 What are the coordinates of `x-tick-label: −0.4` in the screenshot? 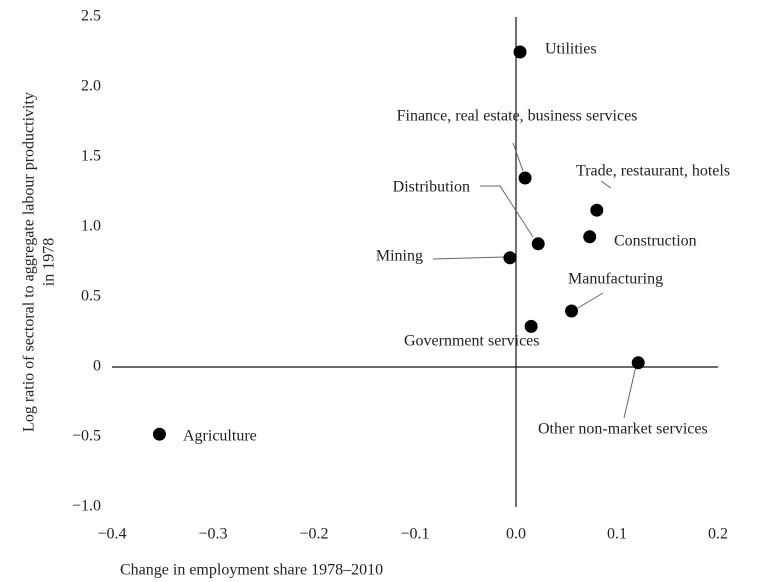 It's located at (111, 534).